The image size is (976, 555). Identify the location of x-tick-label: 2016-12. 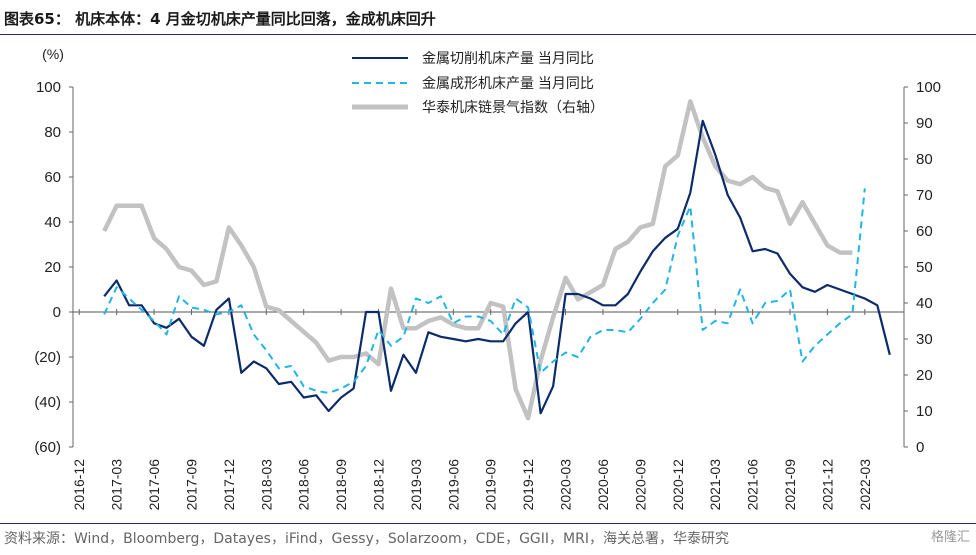
(79, 485).